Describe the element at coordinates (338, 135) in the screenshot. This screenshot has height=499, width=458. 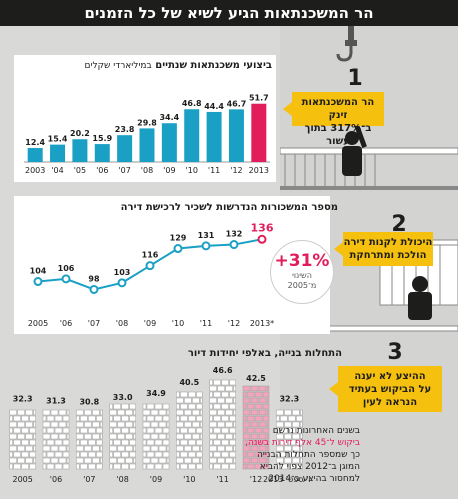
I see `callout-1-line-2: ב־317% בתוך עשור` at that location.